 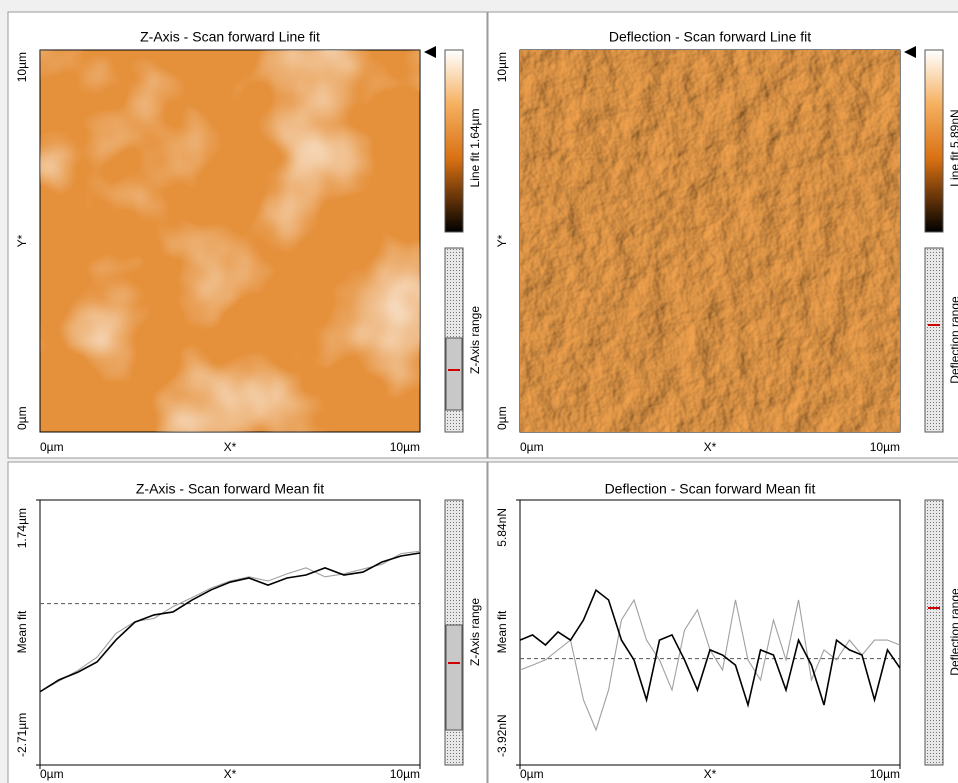 What do you see at coordinates (502, 735) in the screenshot?
I see `y-tick-label: -3.92nN` at bounding box center [502, 735].